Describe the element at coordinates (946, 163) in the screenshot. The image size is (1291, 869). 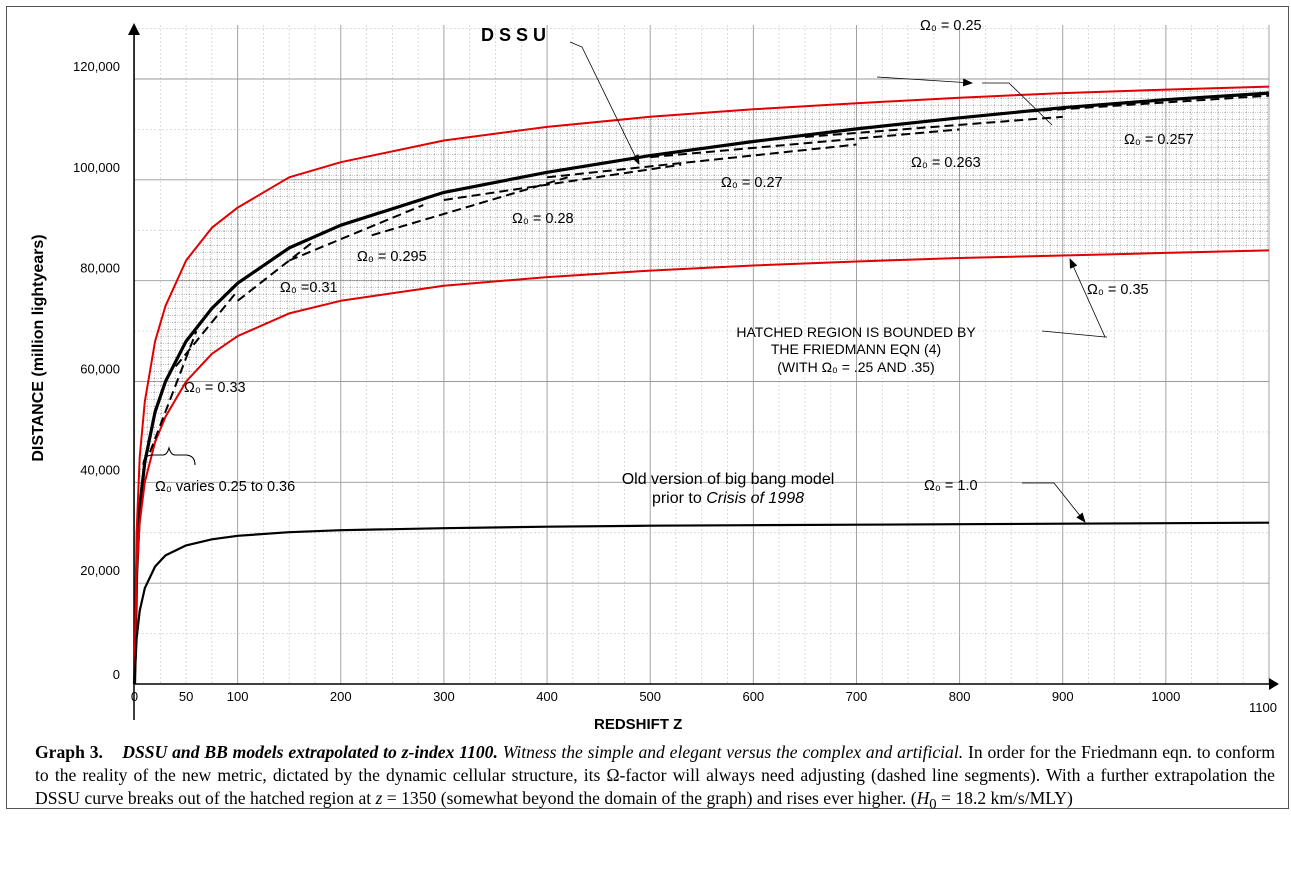
I see `omega-0263-label: Ω₀ = 0.263` at that location.